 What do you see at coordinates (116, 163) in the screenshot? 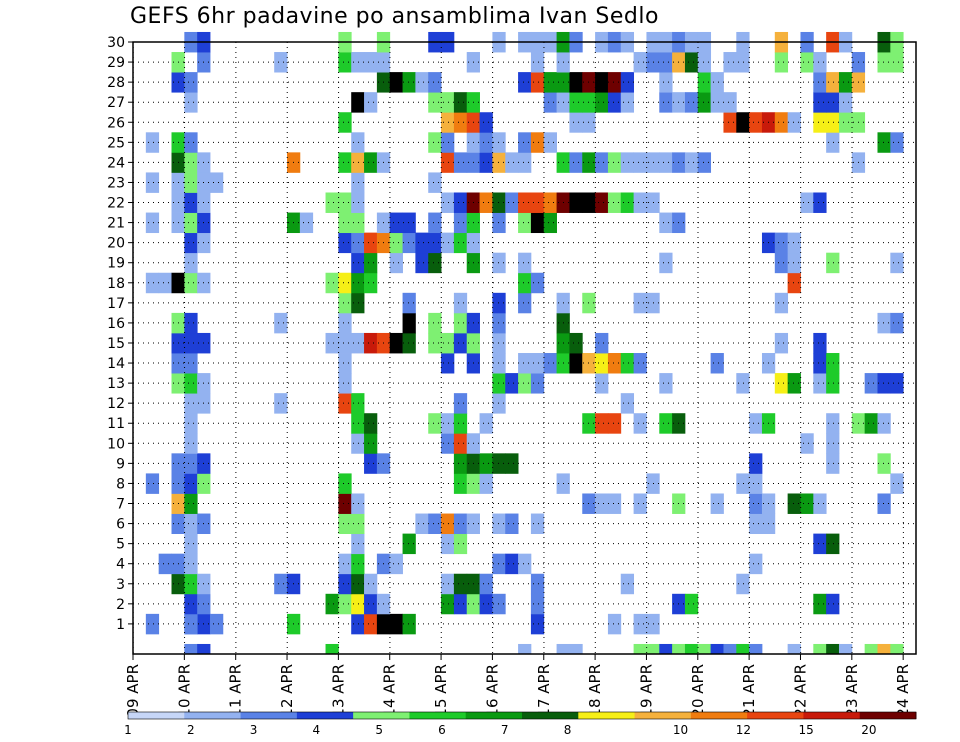
I see `y-tick-label: 24` at bounding box center [116, 163].